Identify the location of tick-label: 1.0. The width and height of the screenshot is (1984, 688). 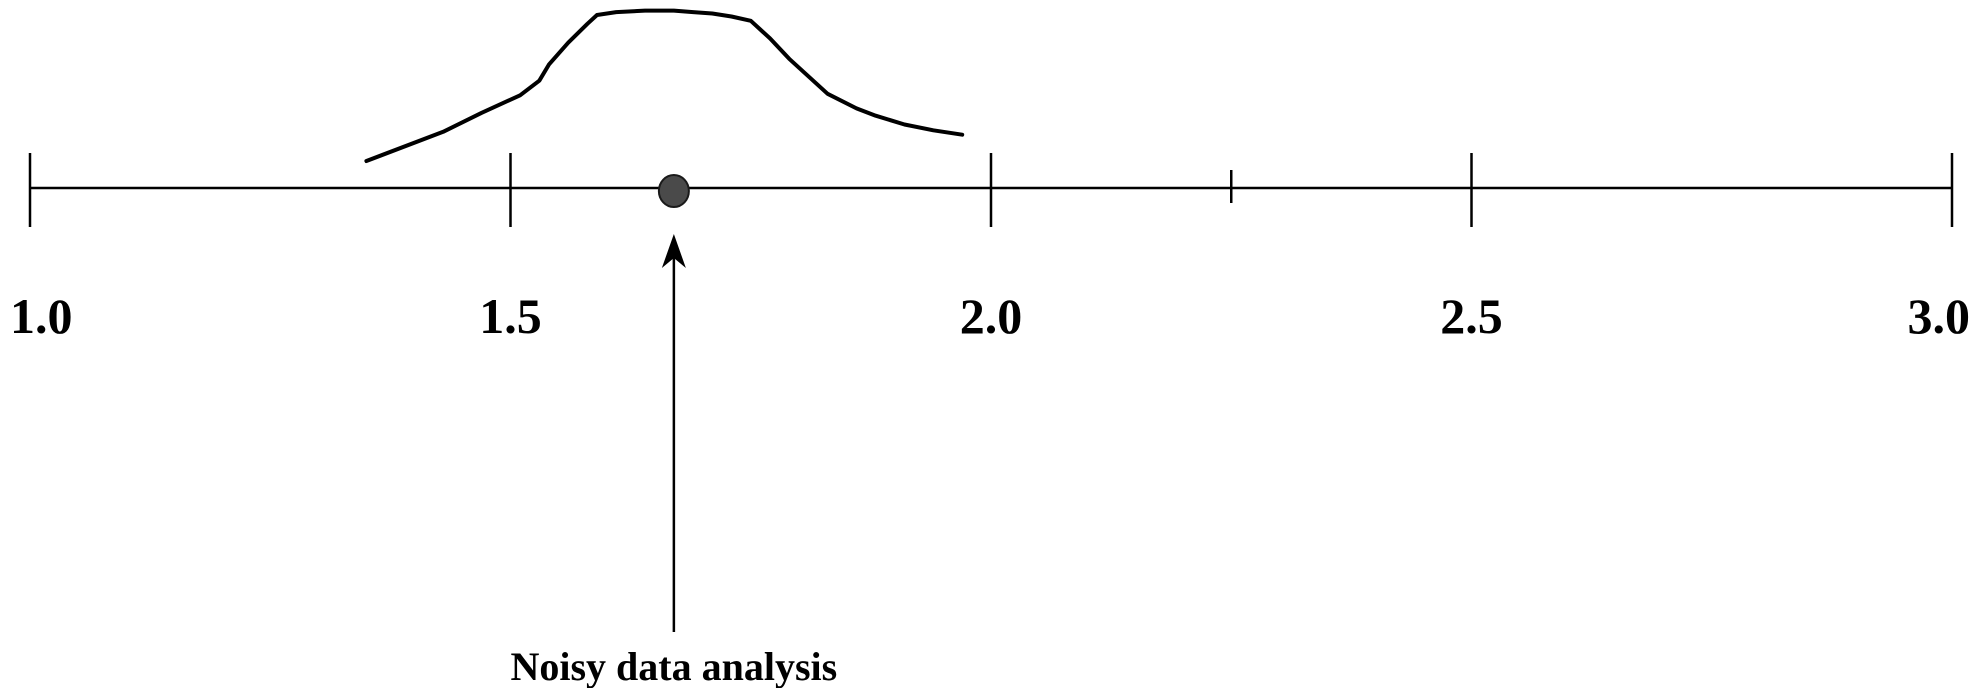
(41, 316).